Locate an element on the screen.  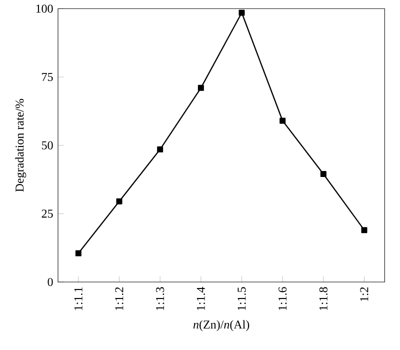
x-tick-label: 1:1.8 is located at coordinates (323, 298).